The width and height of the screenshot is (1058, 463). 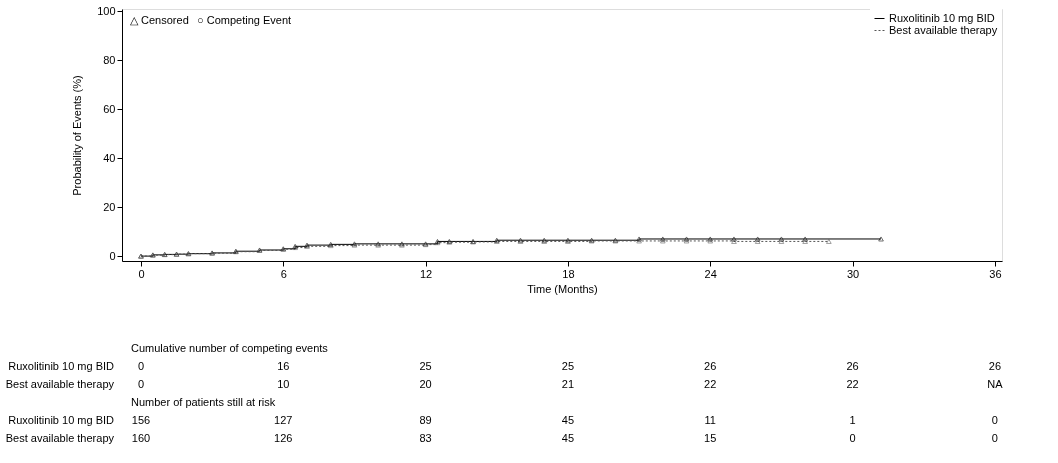 I want to click on text: 89, so click(x=425, y=420).